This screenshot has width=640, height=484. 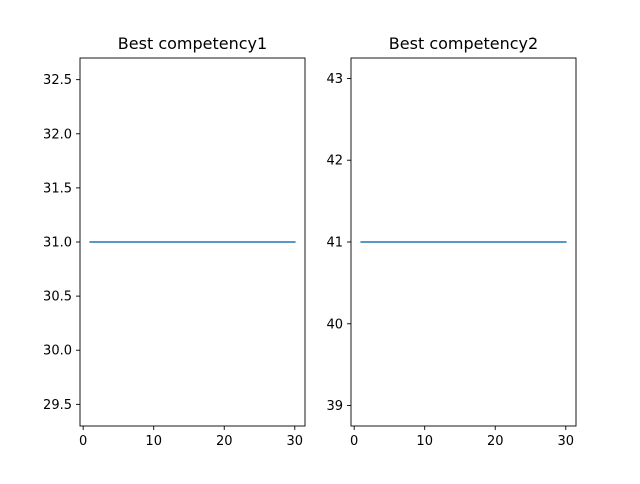 What do you see at coordinates (334, 79) in the screenshot?
I see `y-tick-label: 43` at bounding box center [334, 79].